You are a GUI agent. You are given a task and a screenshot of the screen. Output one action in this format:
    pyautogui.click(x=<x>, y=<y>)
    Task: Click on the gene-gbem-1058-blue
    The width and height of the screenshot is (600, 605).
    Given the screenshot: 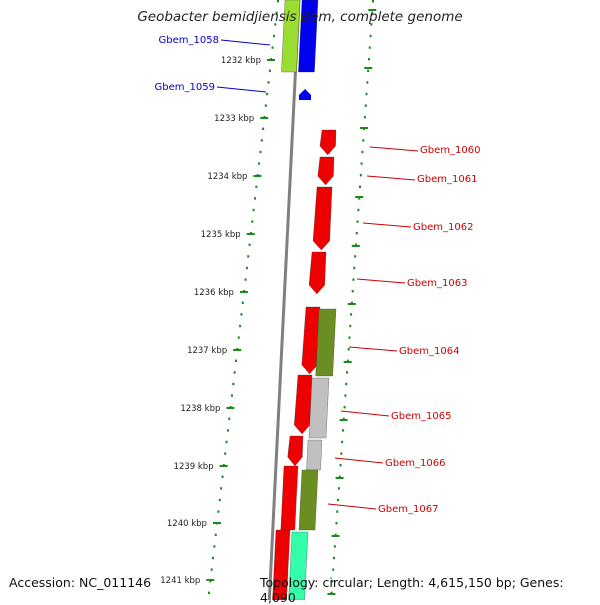 What is the action you would take?
    pyautogui.click(x=308, y=36)
    